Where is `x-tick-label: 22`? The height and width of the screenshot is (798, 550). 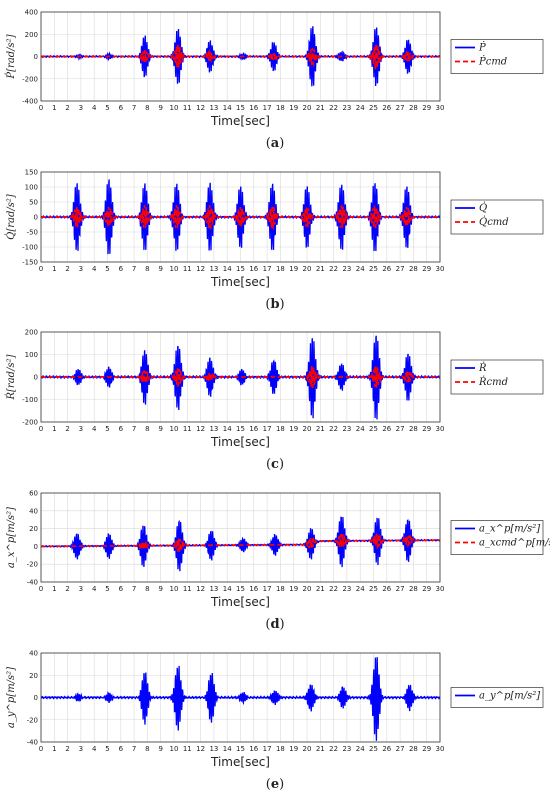 x-tick-label: 22 is located at coordinates (333, 269).